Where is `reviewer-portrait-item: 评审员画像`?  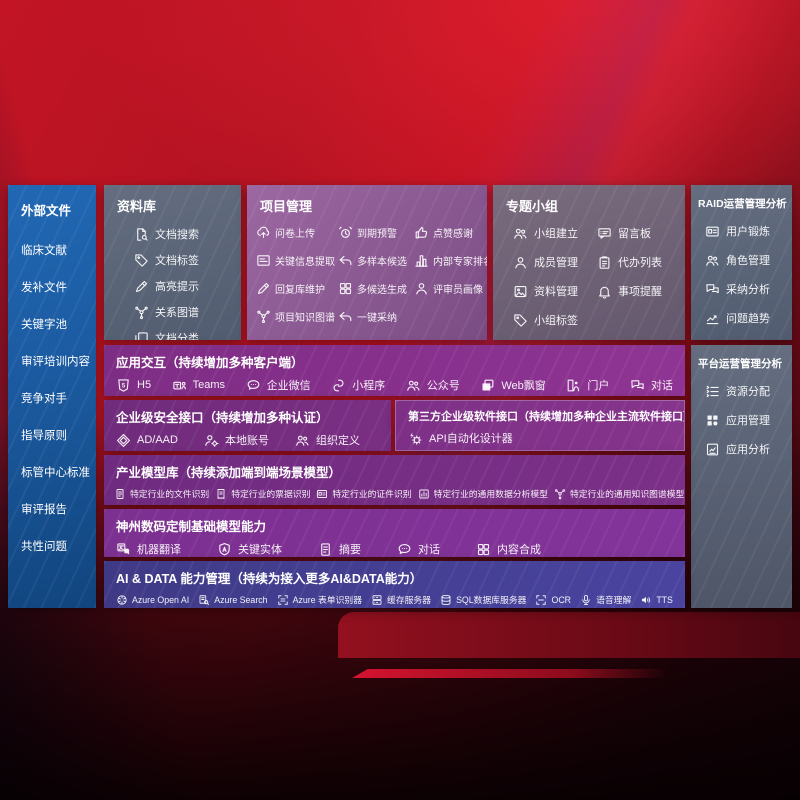
reviewer-portrait-item: 评审员画像 is located at coordinates (450, 288).